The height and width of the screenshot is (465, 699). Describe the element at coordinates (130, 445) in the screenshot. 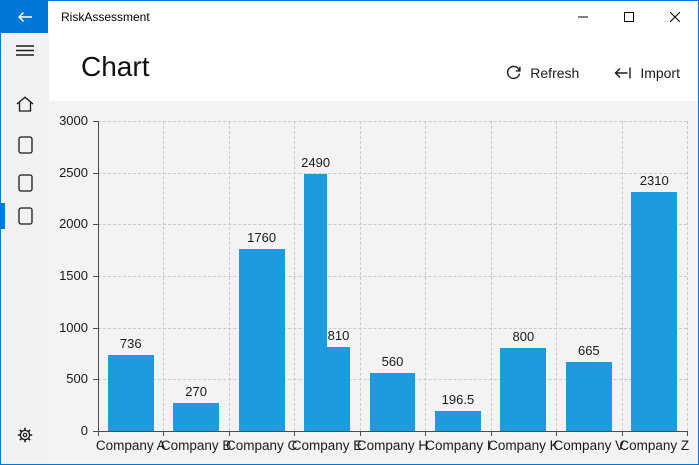

I see `x-tick-label: Company A` at that location.